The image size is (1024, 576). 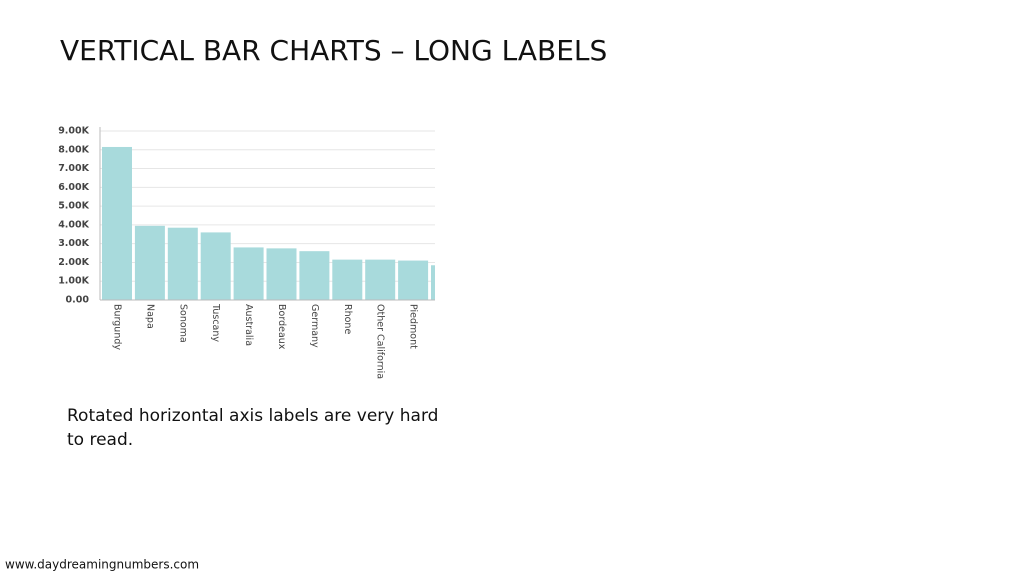 What do you see at coordinates (380, 341) in the screenshot?
I see `x-tick-label: Other California` at bounding box center [380, 341].